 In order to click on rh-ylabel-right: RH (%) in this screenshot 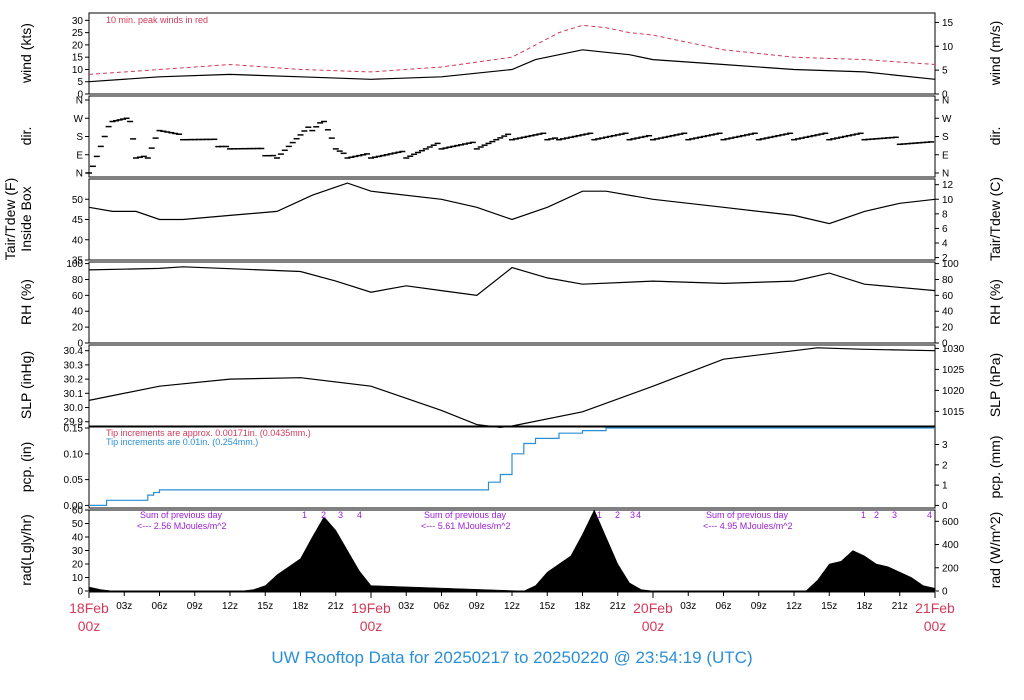, I will do `click(995, 302)`.